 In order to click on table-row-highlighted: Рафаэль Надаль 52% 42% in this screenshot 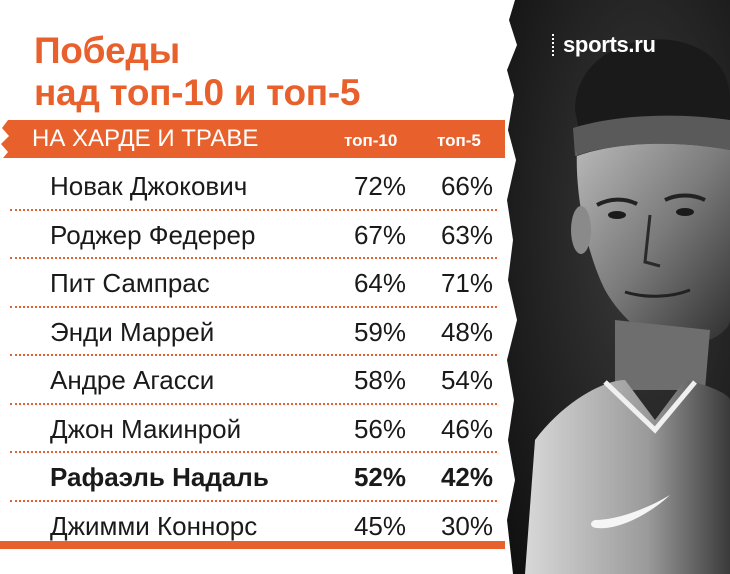, I will do `click(252, 477)`.